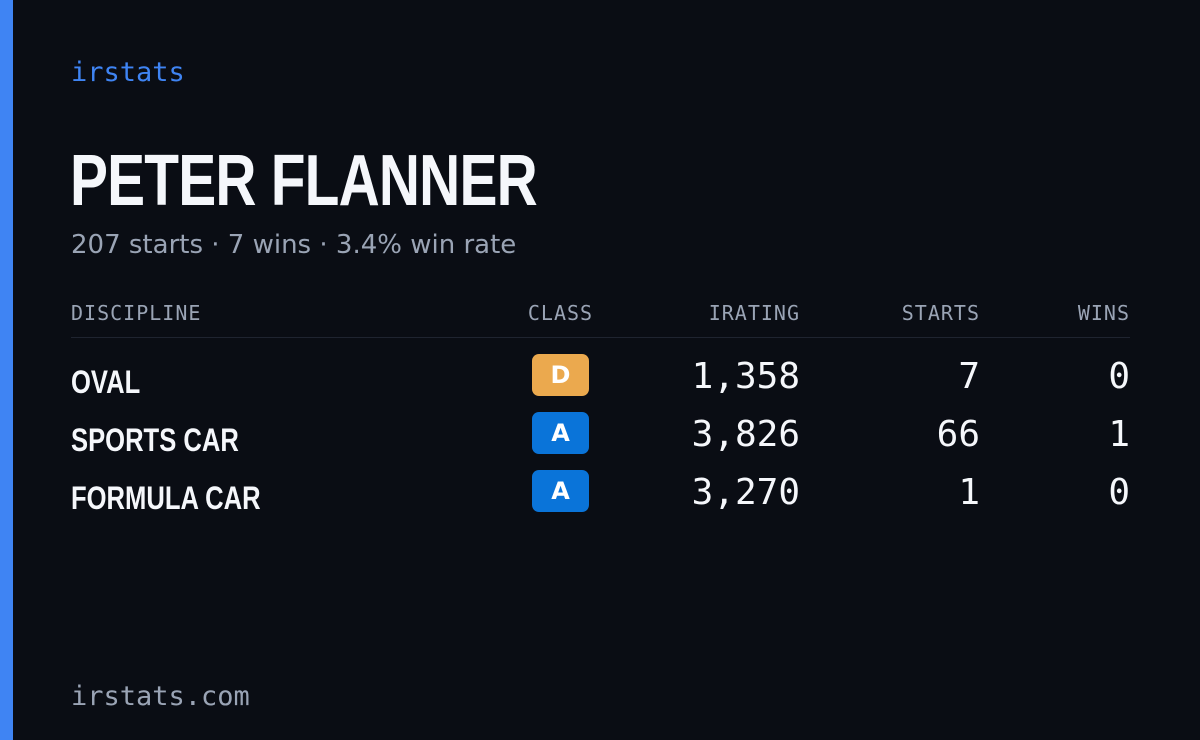  What do you see at coordinates (136, 313) in the screenshot?
I see `header-discipline: DISCIPLINE` at bounding box center [136, 313].